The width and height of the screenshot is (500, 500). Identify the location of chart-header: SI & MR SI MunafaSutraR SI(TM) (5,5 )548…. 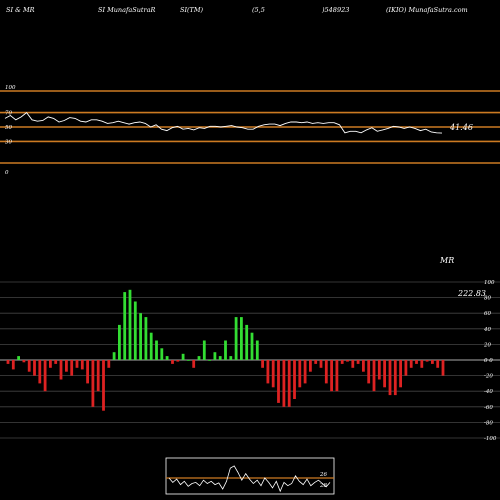
(237, 10).